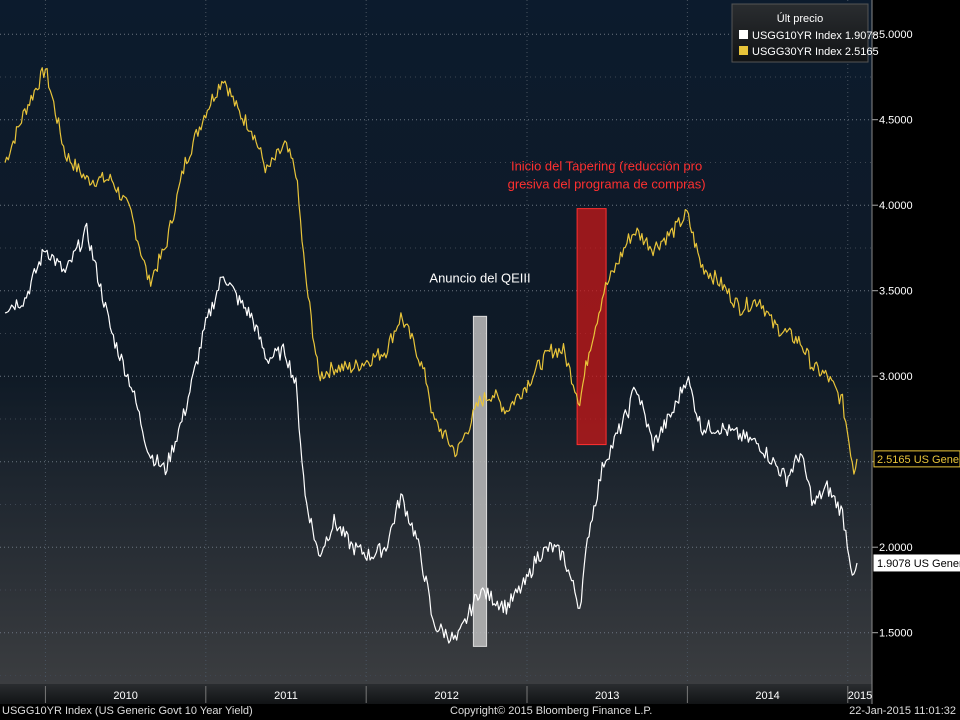 The height and width of the screenshot is (720, 960). I want to click on legend-box, so click(800, 33).